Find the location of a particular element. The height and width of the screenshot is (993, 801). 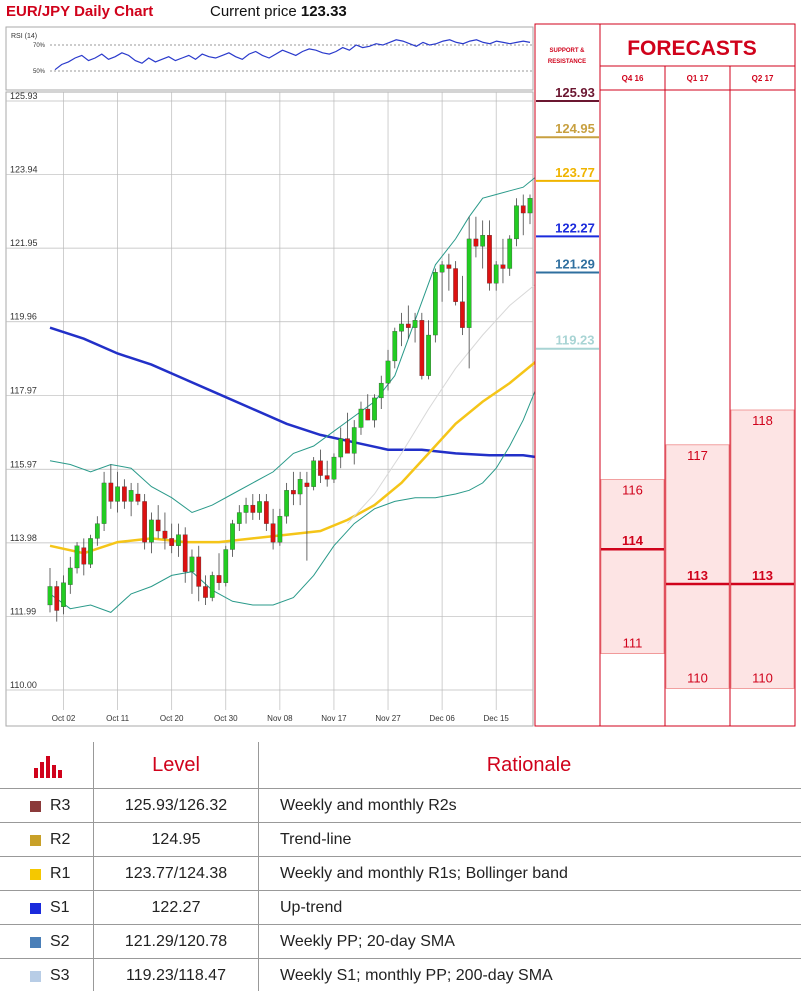

x-tick-label: Dec 15 is located at coordinates (497, 718).